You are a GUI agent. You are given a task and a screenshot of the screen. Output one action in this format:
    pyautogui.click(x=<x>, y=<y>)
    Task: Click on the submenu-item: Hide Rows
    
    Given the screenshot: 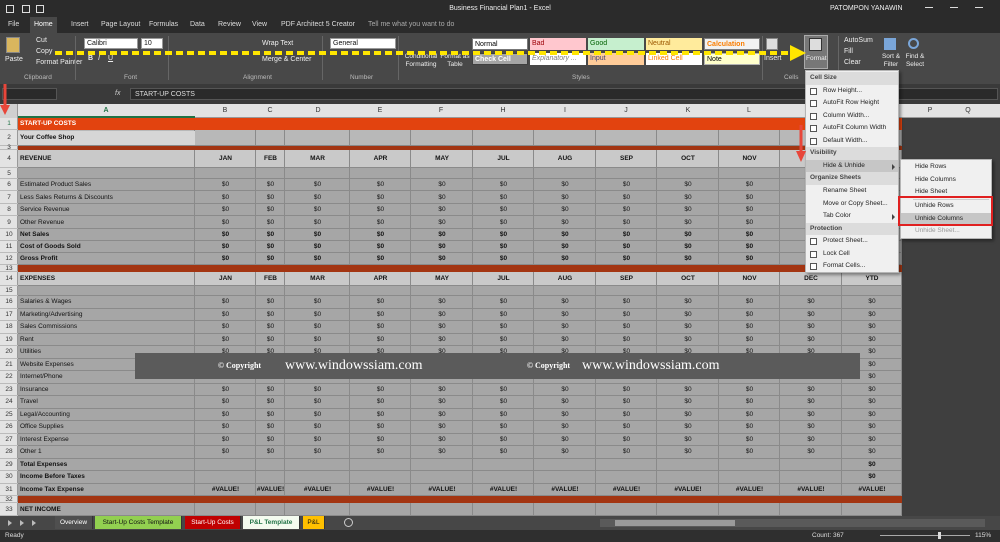 What is the action you would take?
    pyautogui.click(x=931, y=166)
    